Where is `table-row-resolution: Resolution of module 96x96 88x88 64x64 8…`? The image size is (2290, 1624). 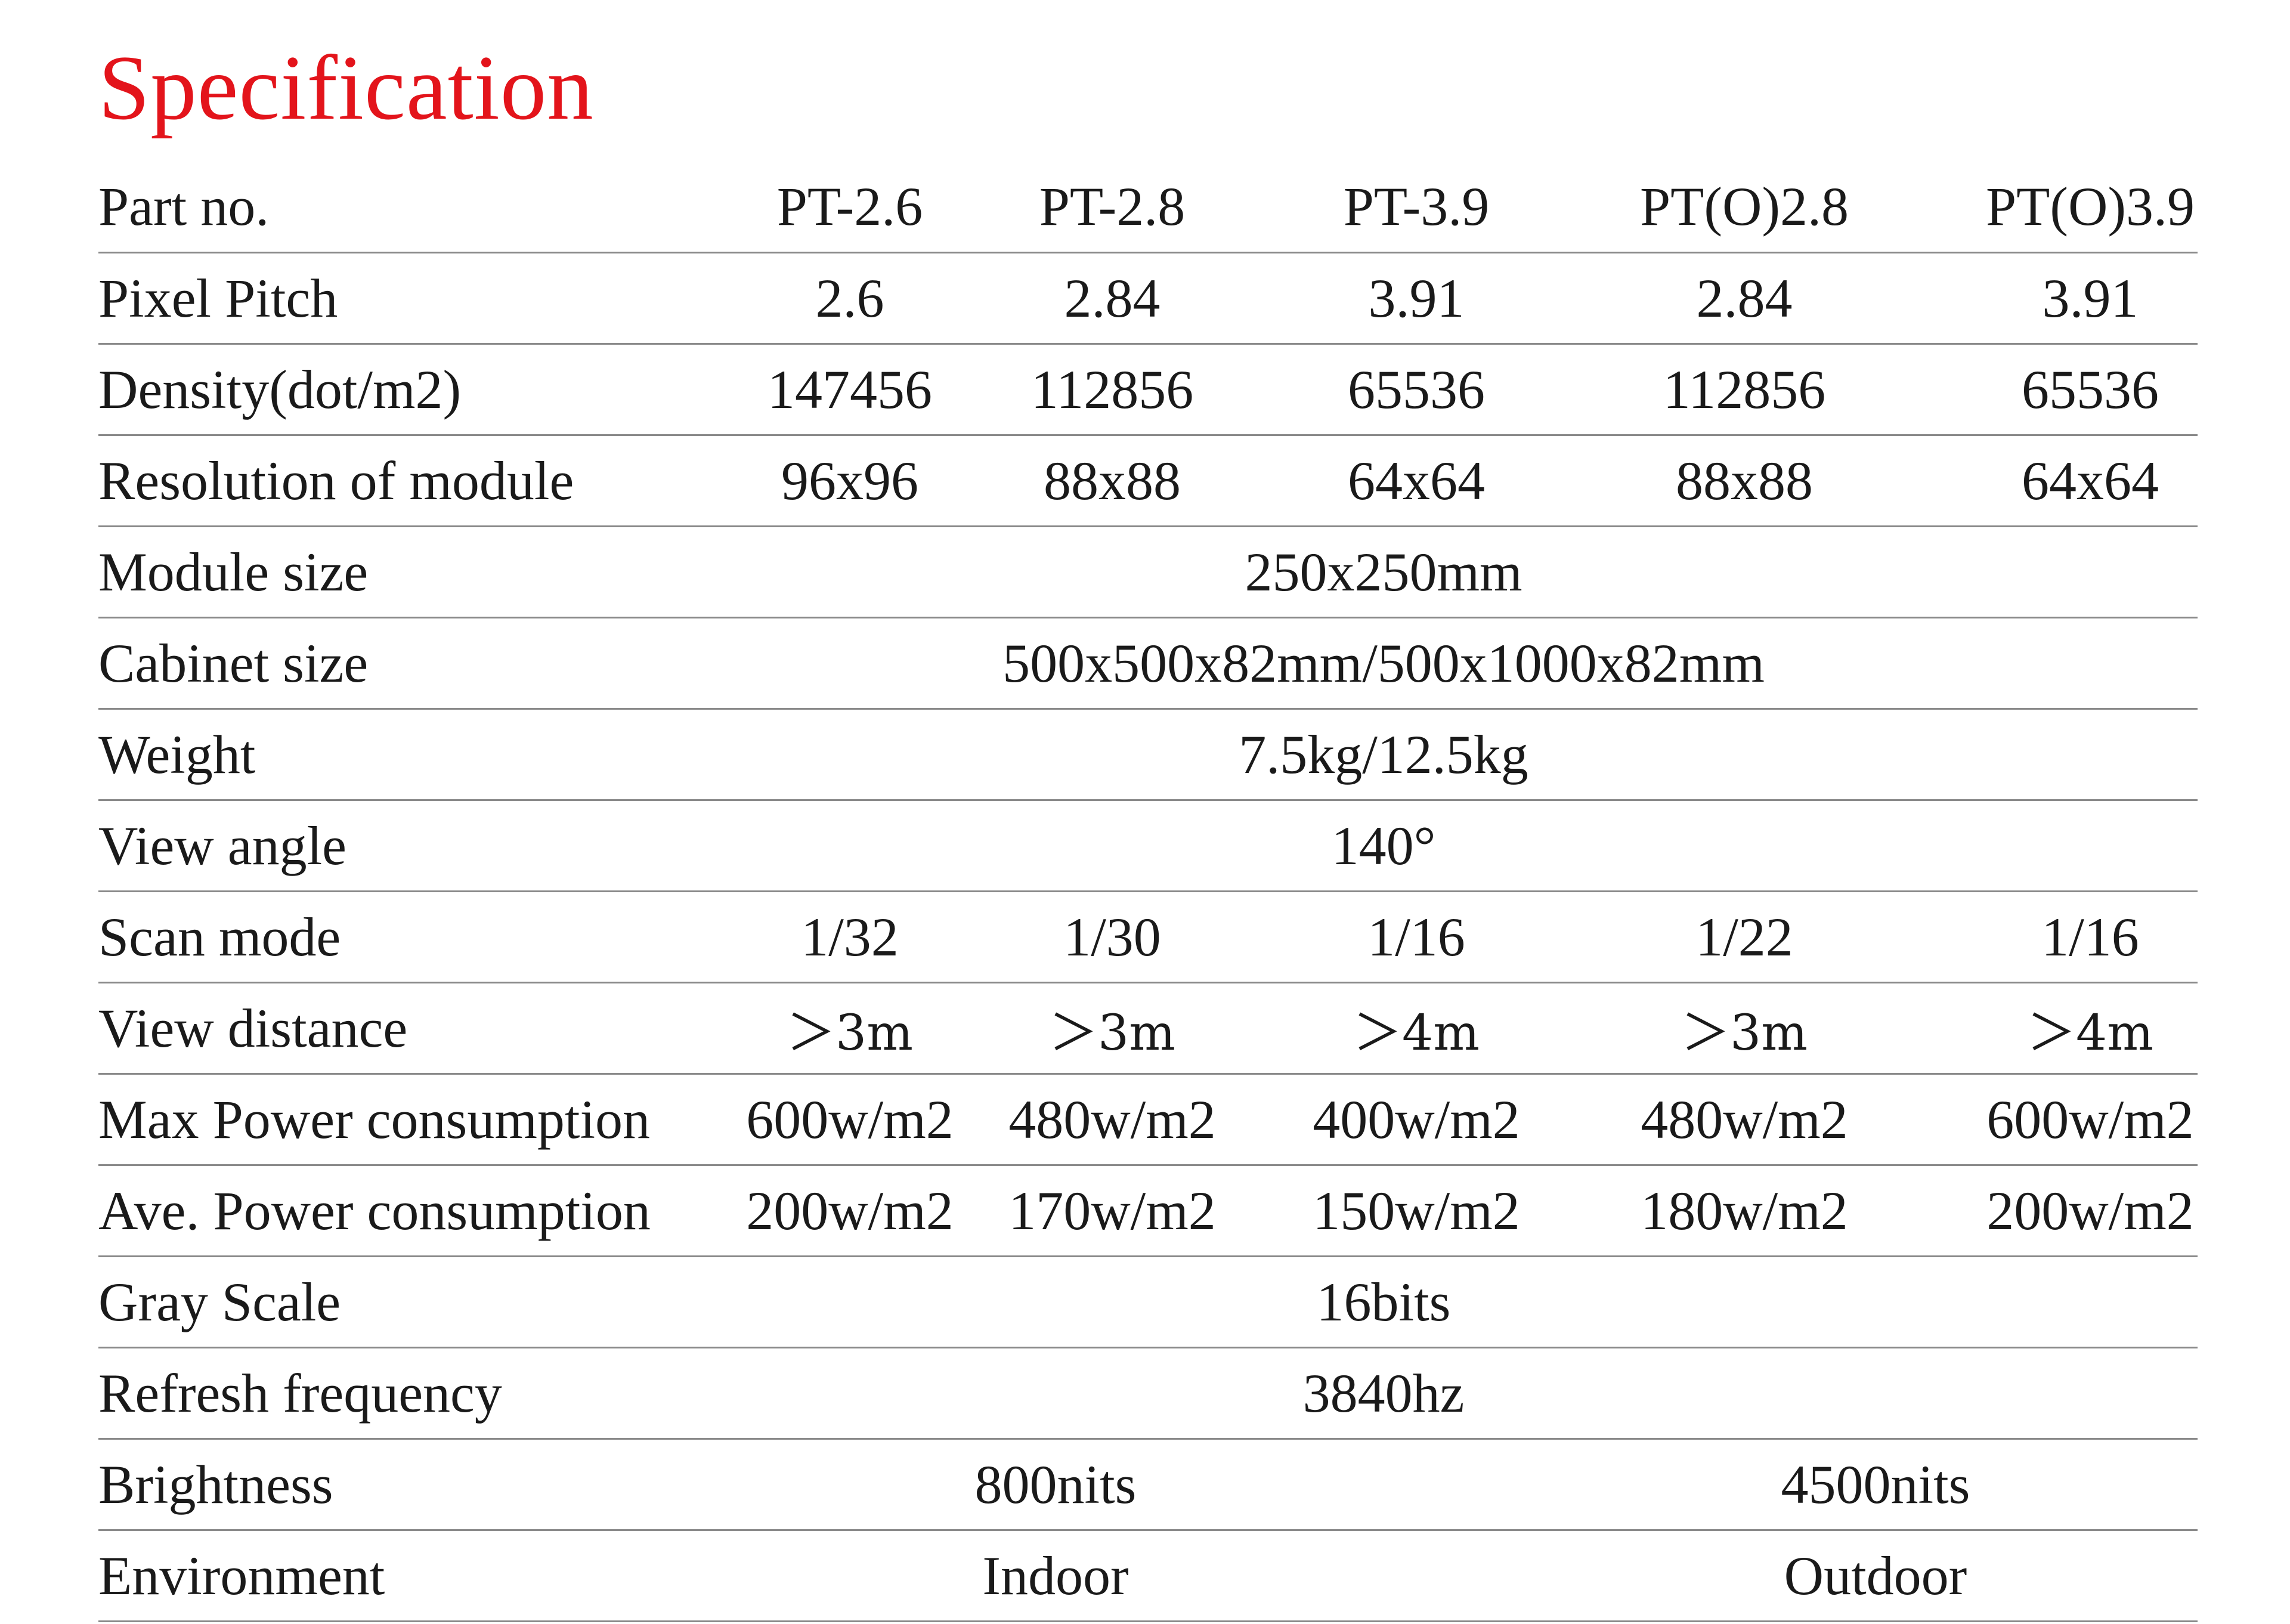 table-row-resolution: Resolution of module 96x96 88x88 64x64 8… is located at coordinates (1148, 481).